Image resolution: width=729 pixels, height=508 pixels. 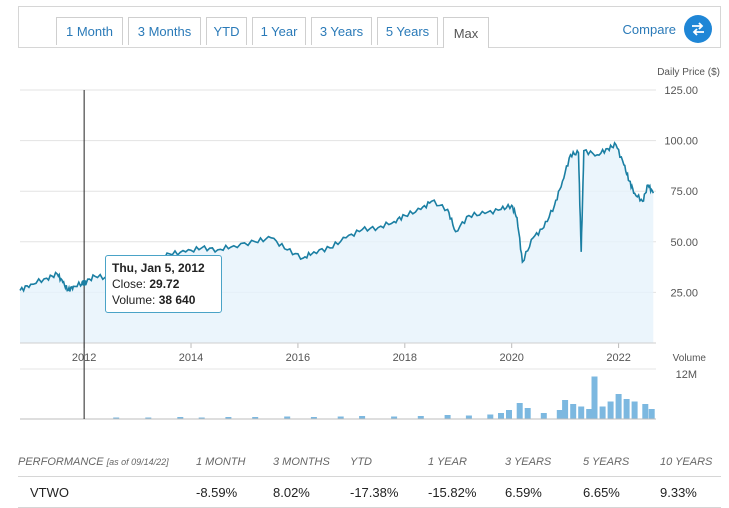 I want to click on tab-ytd: YTD, so click(x=226, y=31).